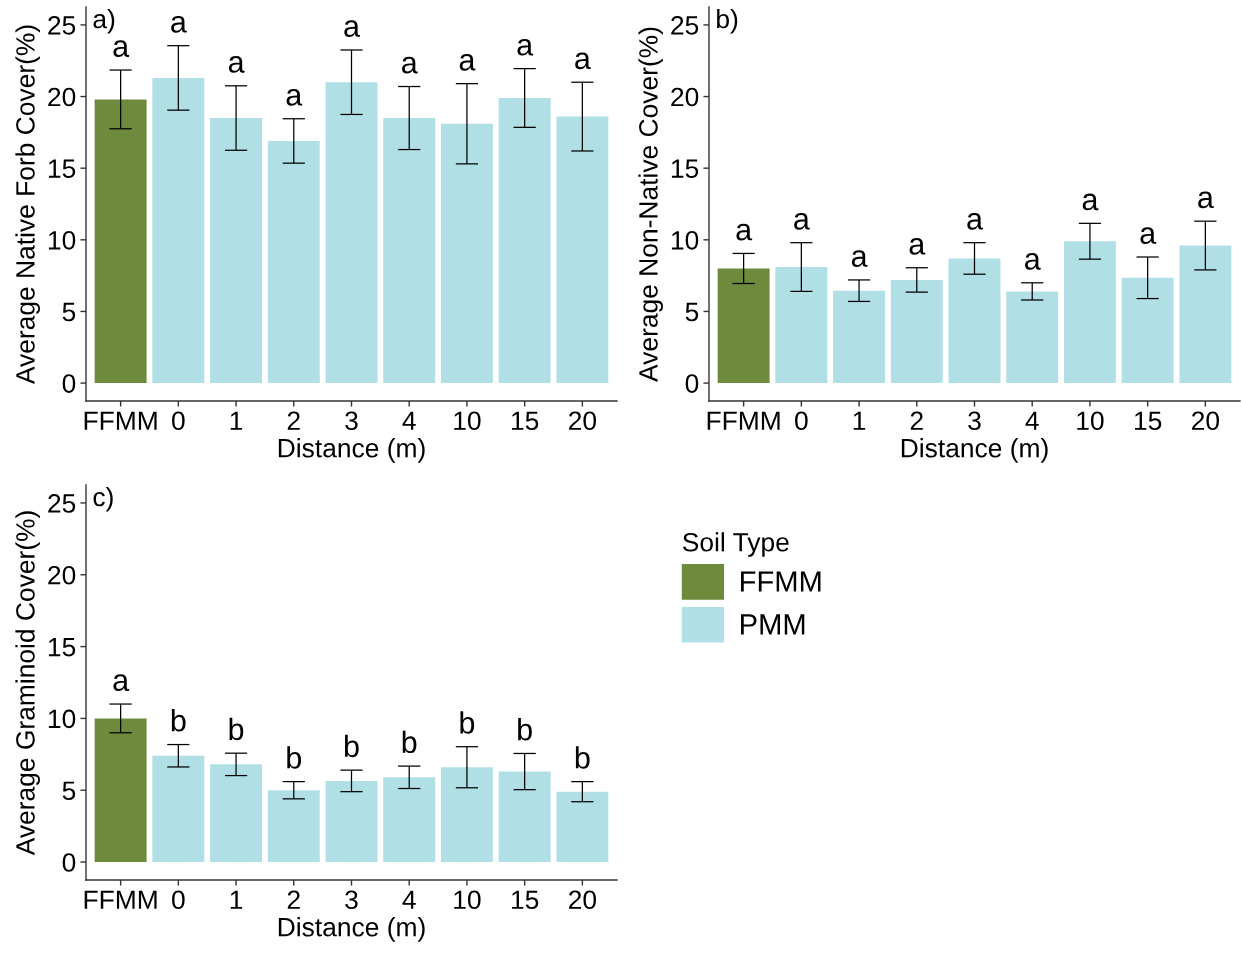 The width and height of the screenshot is (1243, 955). What do you see at coordinates (27, 205) in the screenshot?
I see `y-axis-title: Average Native Forb Cover(%)` at bounding box center [27, 205].